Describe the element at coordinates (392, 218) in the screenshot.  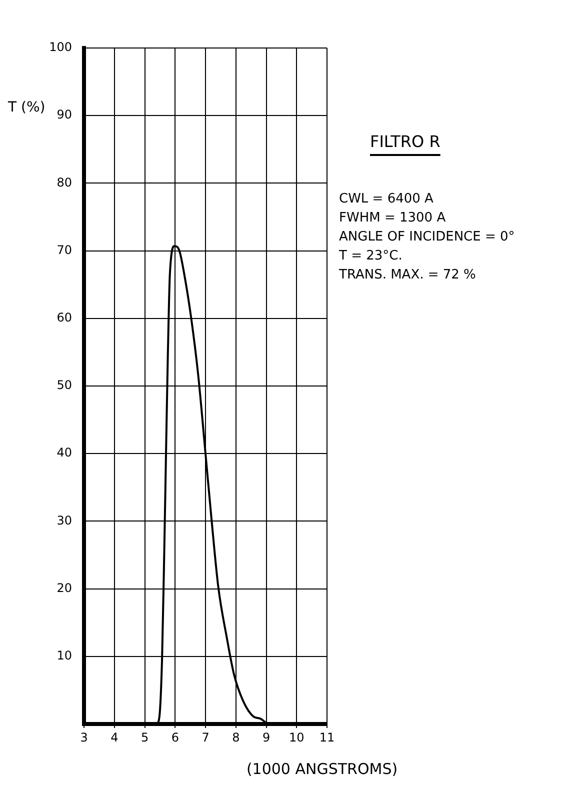
I see `text: FWHM = 1300 A` at that location.